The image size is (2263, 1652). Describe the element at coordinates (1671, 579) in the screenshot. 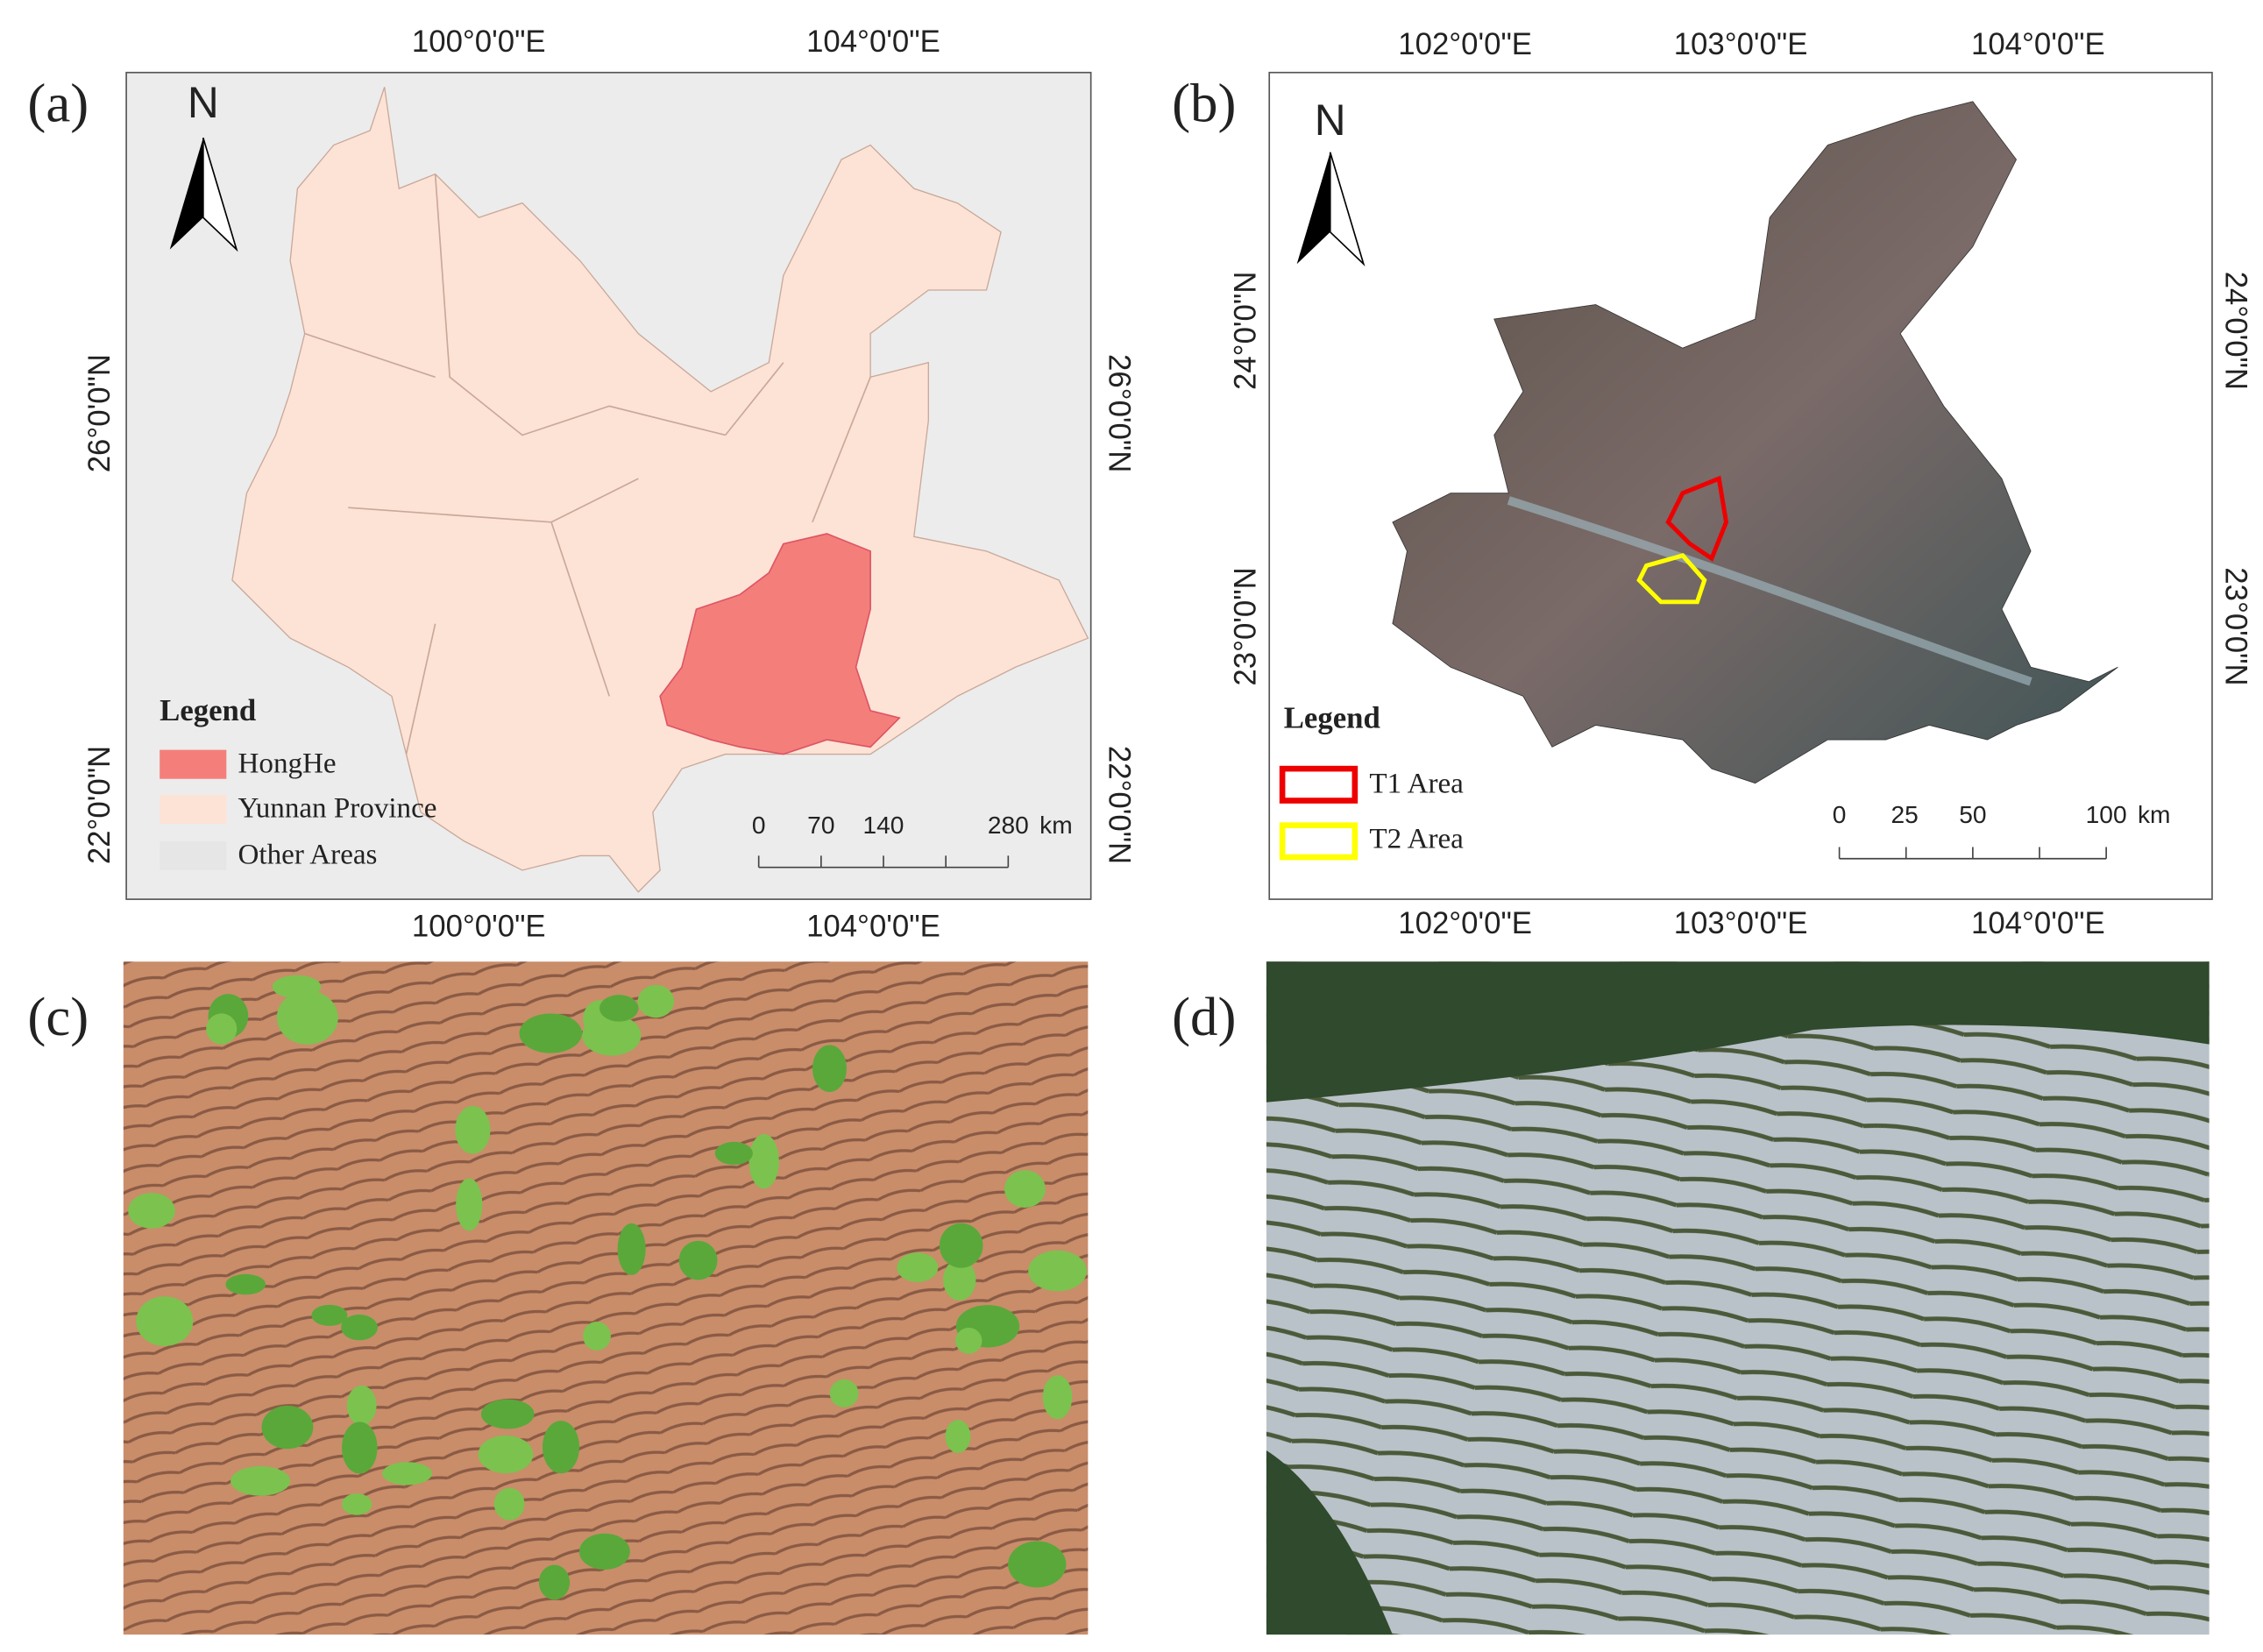

I see `t2-area` at that location.